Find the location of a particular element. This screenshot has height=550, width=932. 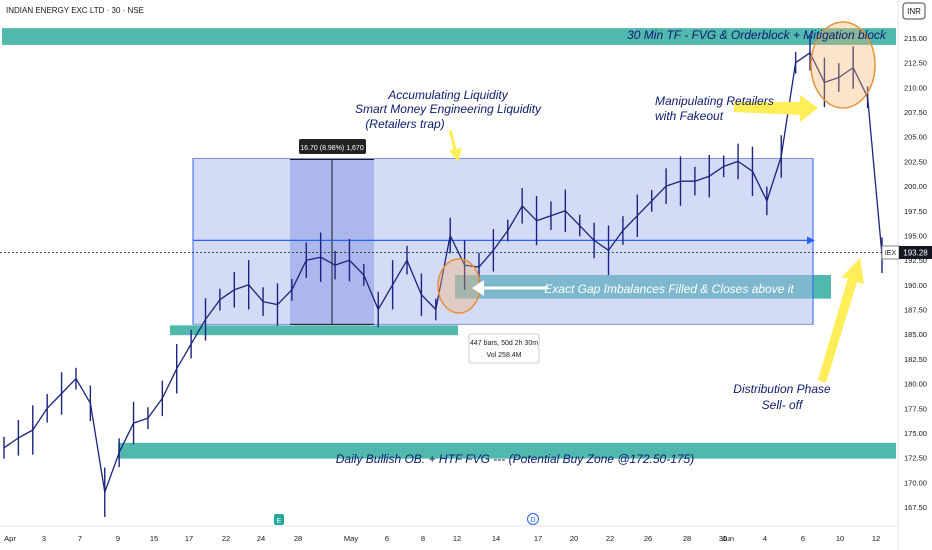

price-tick-label: 215.00 is located at coordinates (915, 38).